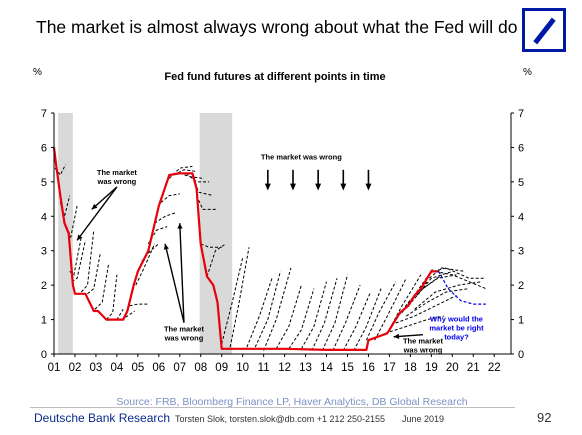 This screenshot has height=435, width=582. I want to click on annotation-text: Why would the, so click(456, 318).